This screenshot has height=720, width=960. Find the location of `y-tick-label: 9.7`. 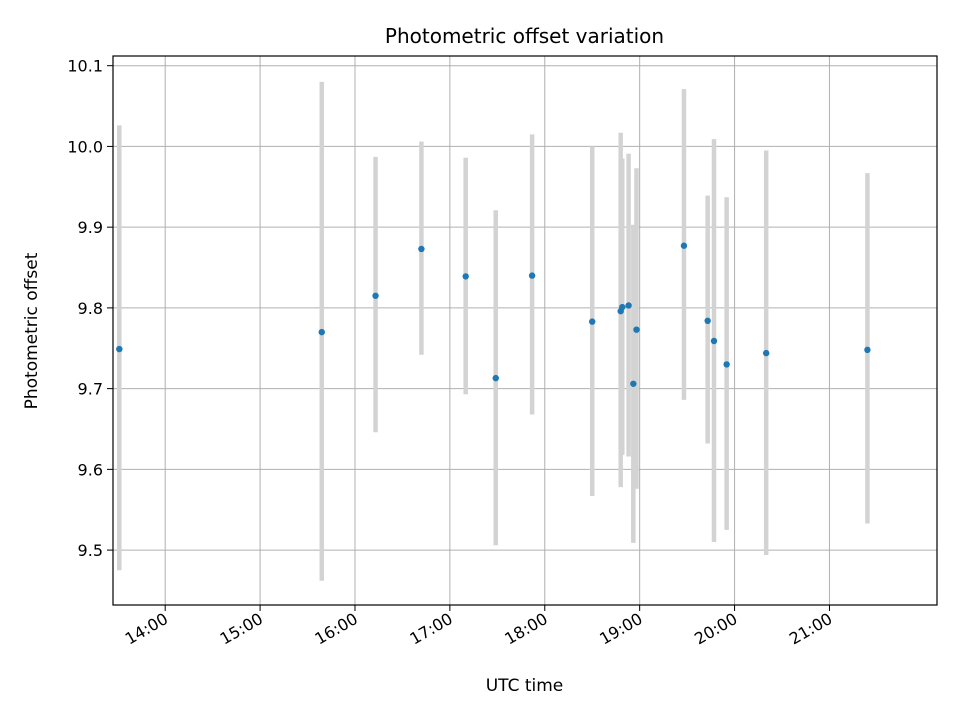

y-tick-label: 9.7 is located at coordinates (90, 389).